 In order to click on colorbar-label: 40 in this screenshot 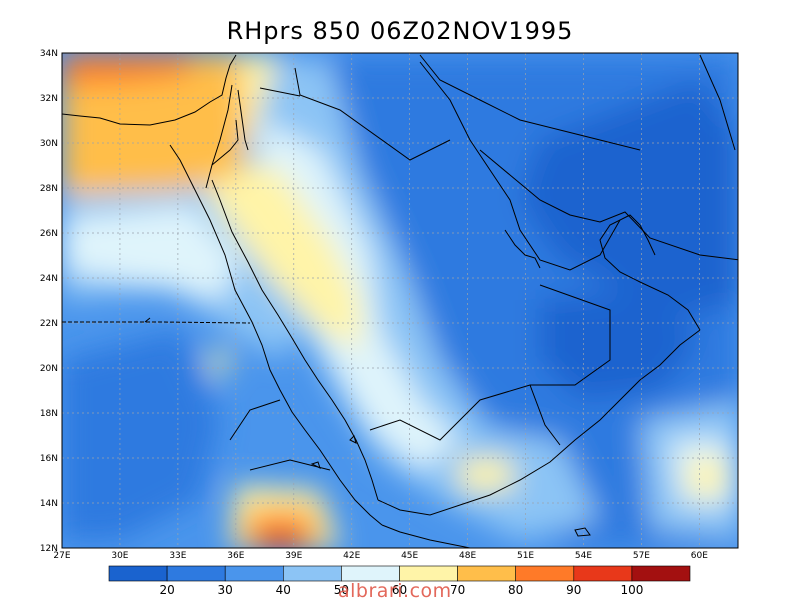, I will do `click(283, 590)`.